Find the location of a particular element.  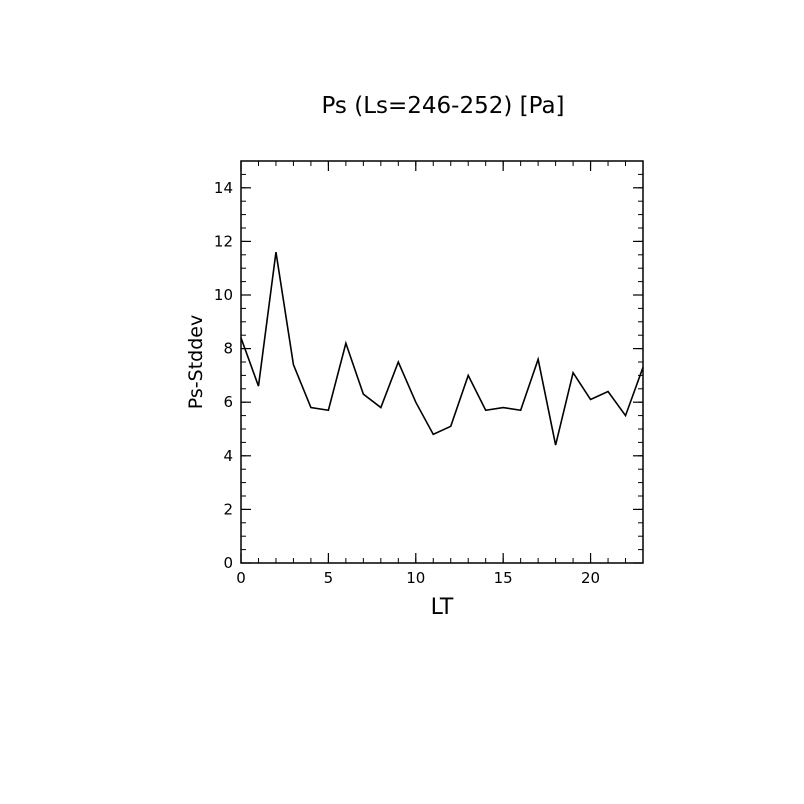

x-tick-label: 0 is located at coordinates (241, 578).